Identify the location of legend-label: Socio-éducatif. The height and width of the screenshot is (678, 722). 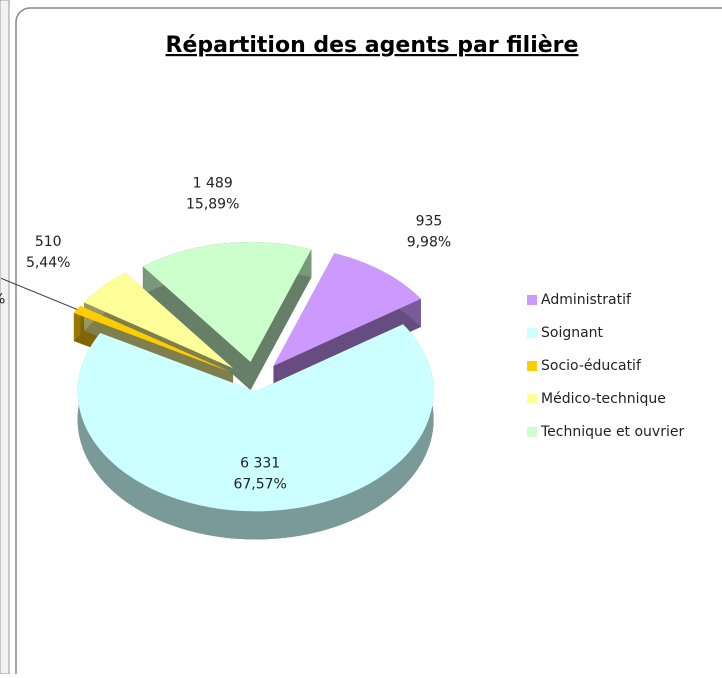
(591, 366).